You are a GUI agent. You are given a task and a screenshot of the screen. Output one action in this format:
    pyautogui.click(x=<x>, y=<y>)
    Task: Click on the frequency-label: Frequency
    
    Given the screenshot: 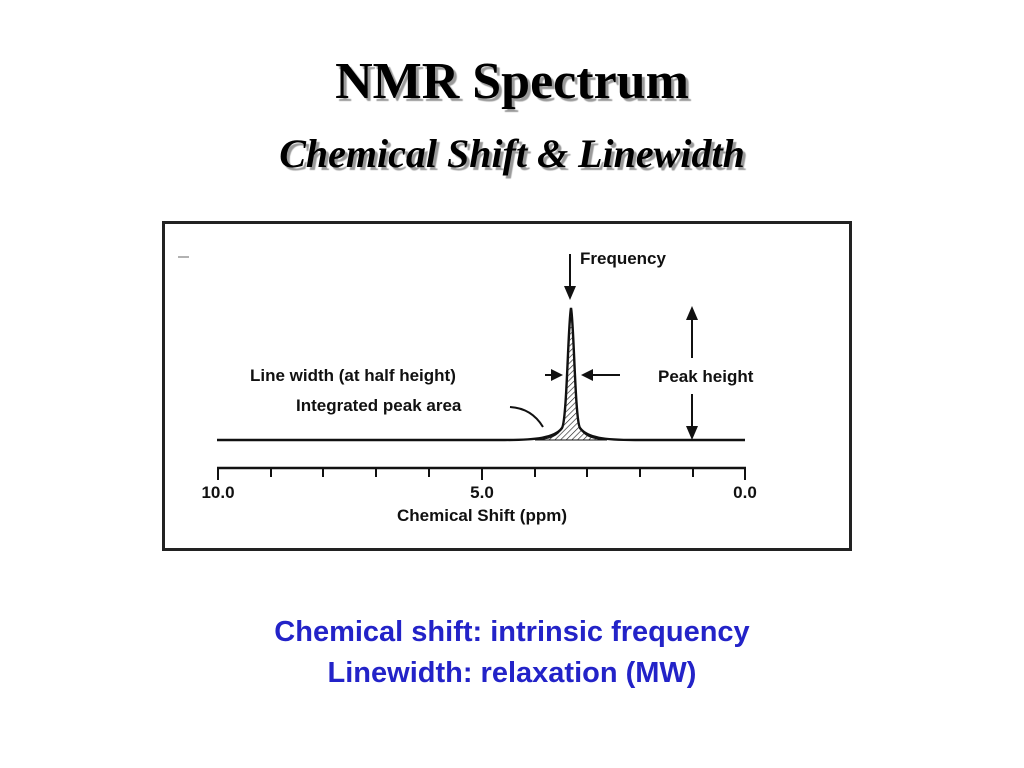 What is the action you would take?
    pyautogui.click(x=623, y=258)
    